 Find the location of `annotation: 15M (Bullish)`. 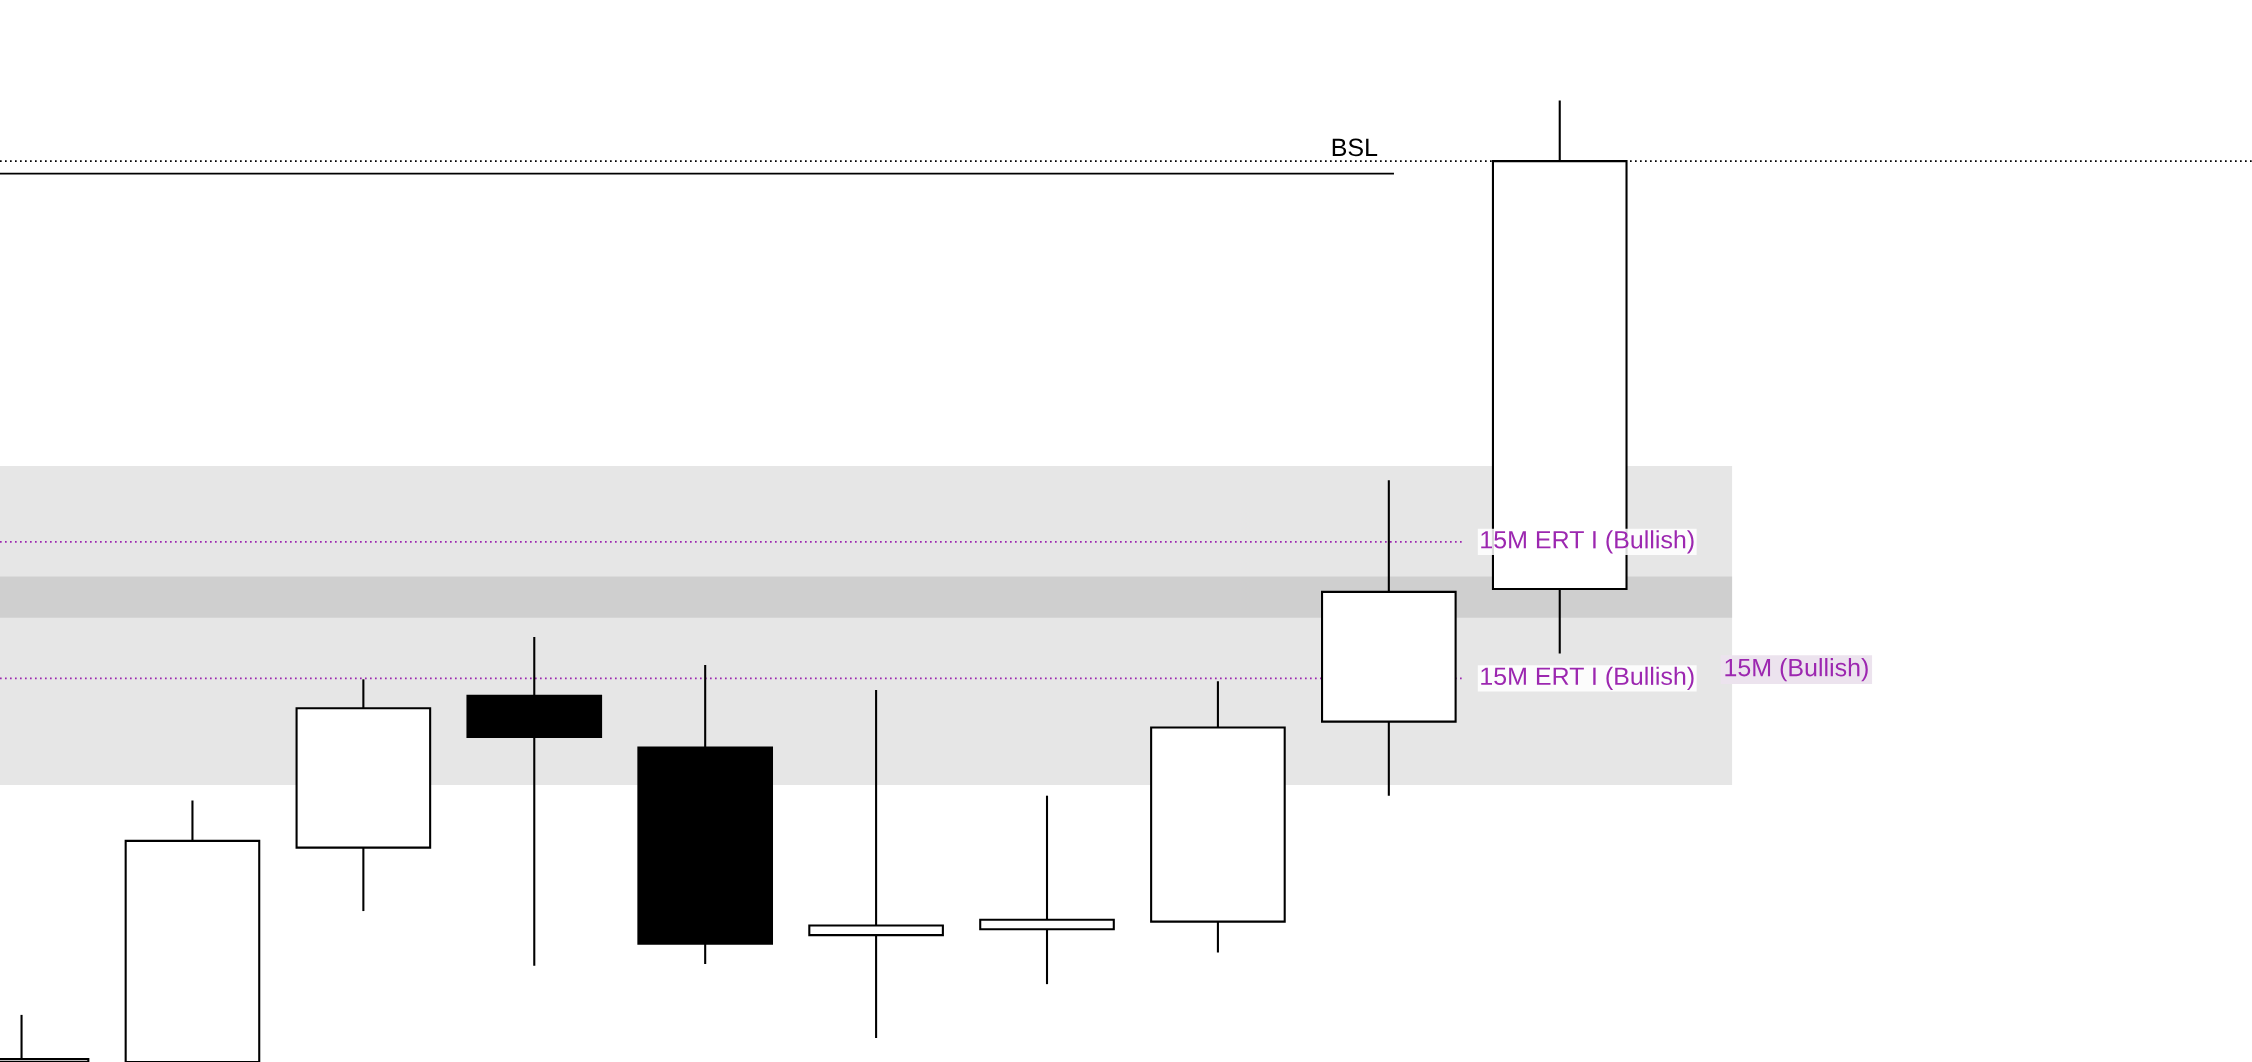

annotation: 15M (Bullish) is located at coordinates (1796, 670).